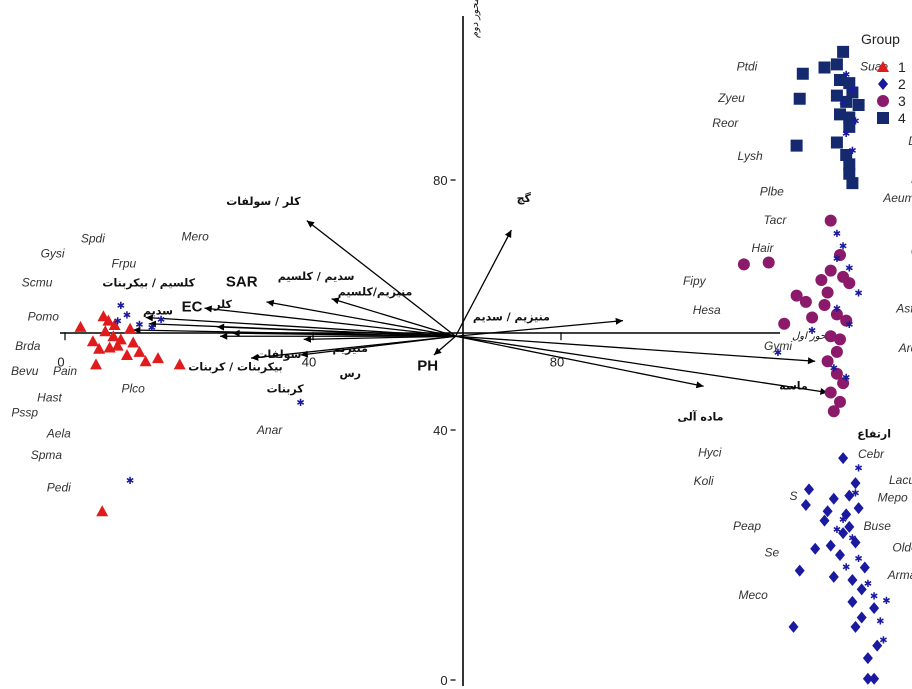 The image size is (912, 689). Describe the element at coordinates (93, 239) in the screenshot. I see `species-label: Spdi` at that location.